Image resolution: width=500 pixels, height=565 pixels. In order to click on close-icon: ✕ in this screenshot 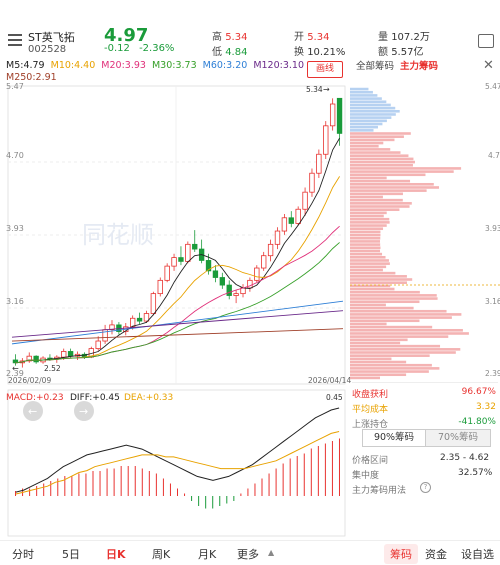, I will do `click(488, 65)`.